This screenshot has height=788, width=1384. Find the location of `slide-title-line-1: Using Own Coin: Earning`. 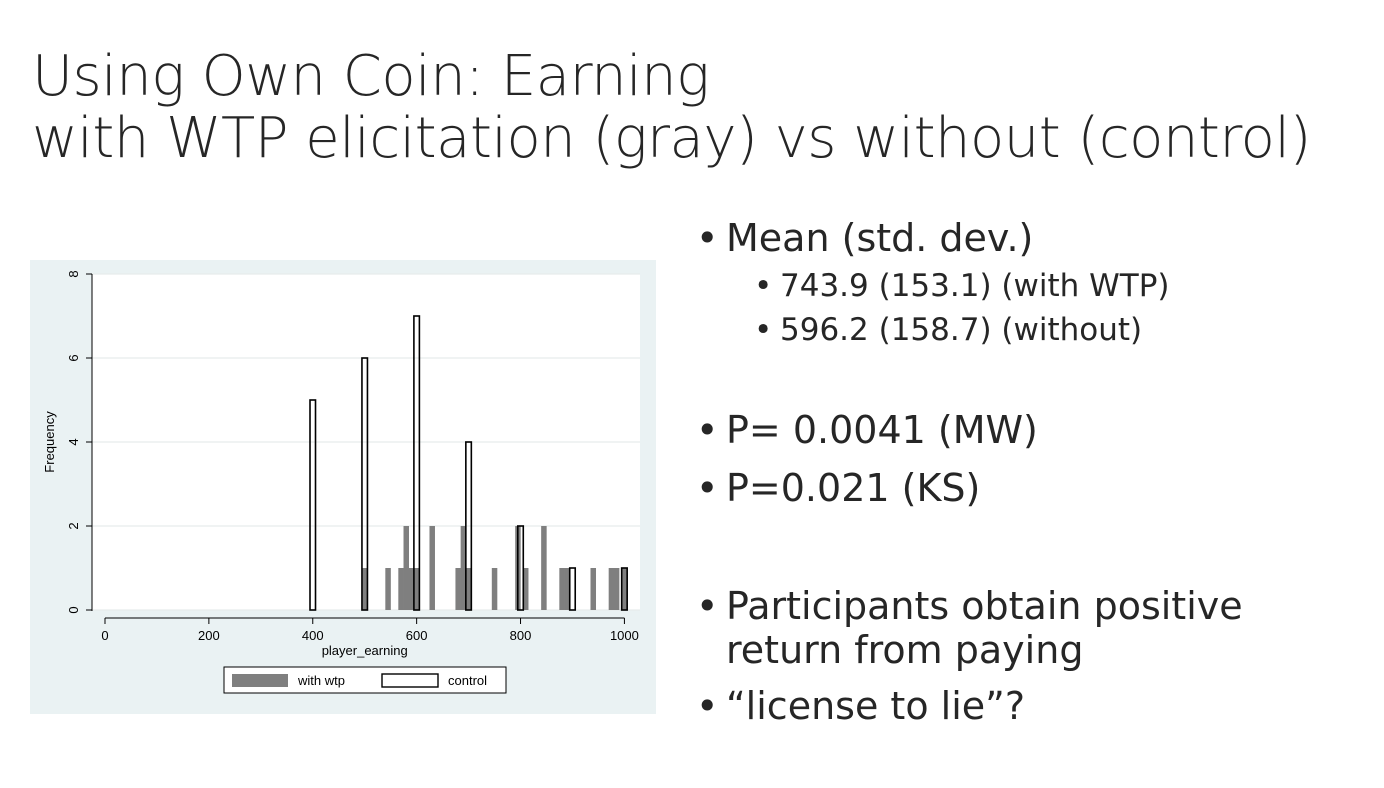

slide-title-line-1: Using Own Coin: Earning is located at coordinates (371, 76).